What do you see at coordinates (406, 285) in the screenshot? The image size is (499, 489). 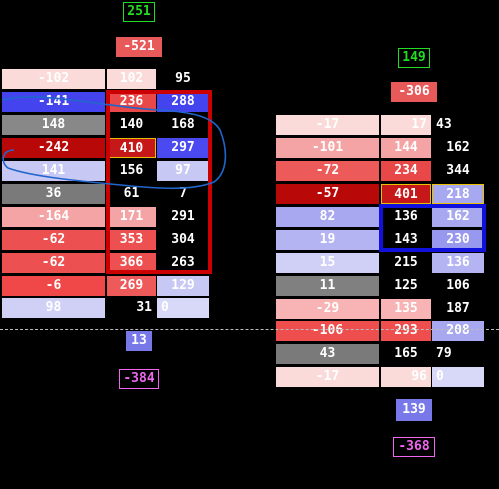 I see `bid-cell: 125` at bounding box center [406, 285].